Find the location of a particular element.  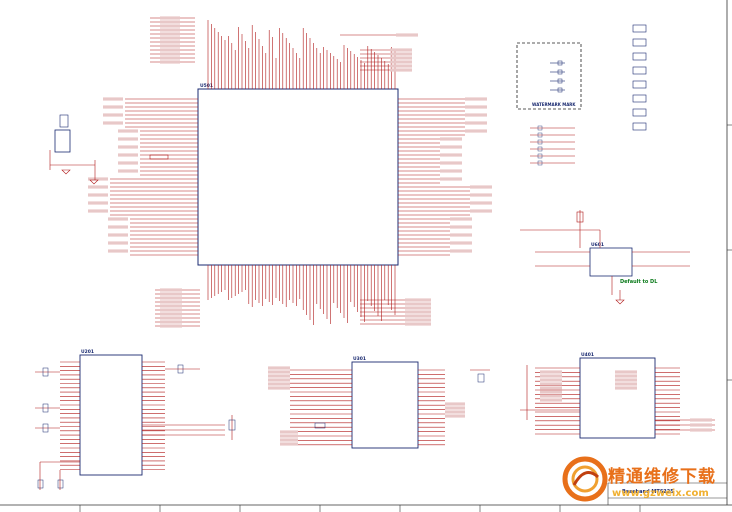

crystal-cap is located at coordinates (64, 121).